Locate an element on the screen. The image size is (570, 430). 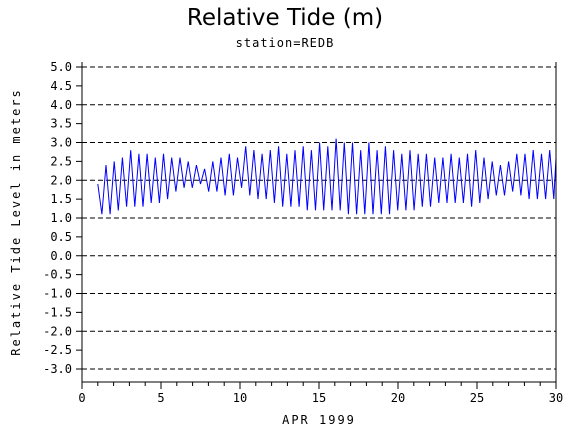
chart-title: Relative Tide (m) is located at coordinates (285, 18).